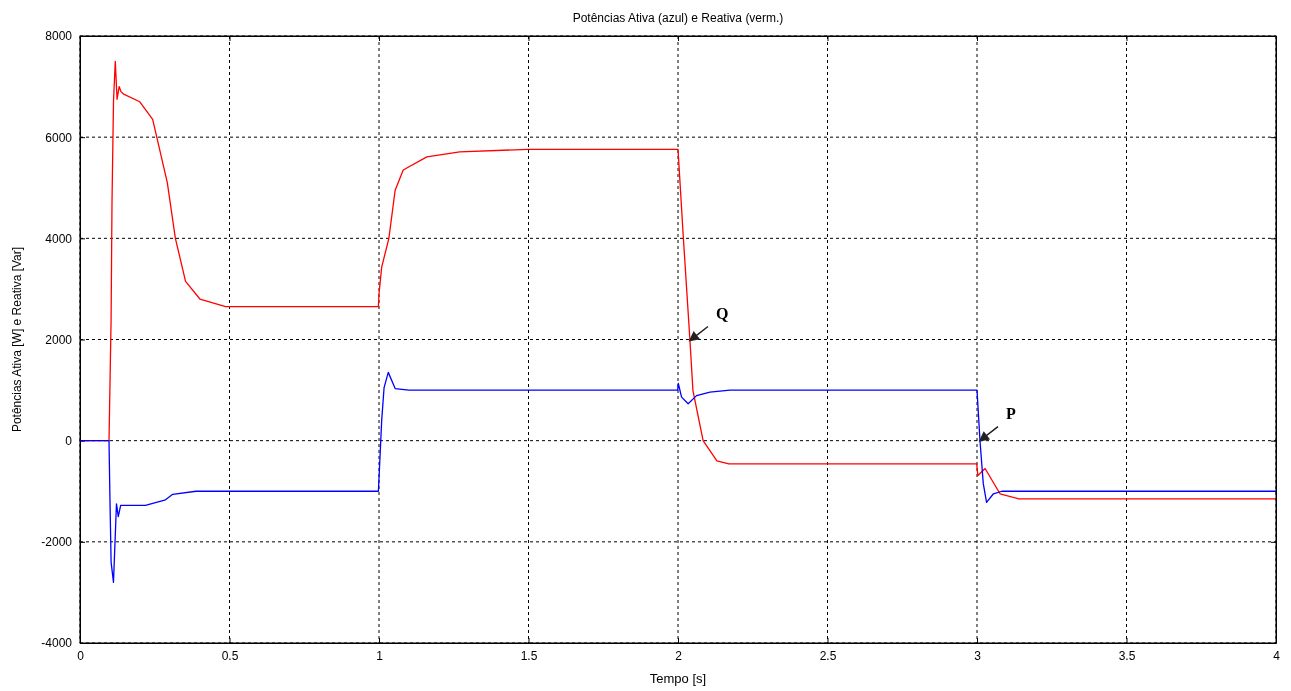  I want to click on x-tick-label: 4, so click(1277, 655).